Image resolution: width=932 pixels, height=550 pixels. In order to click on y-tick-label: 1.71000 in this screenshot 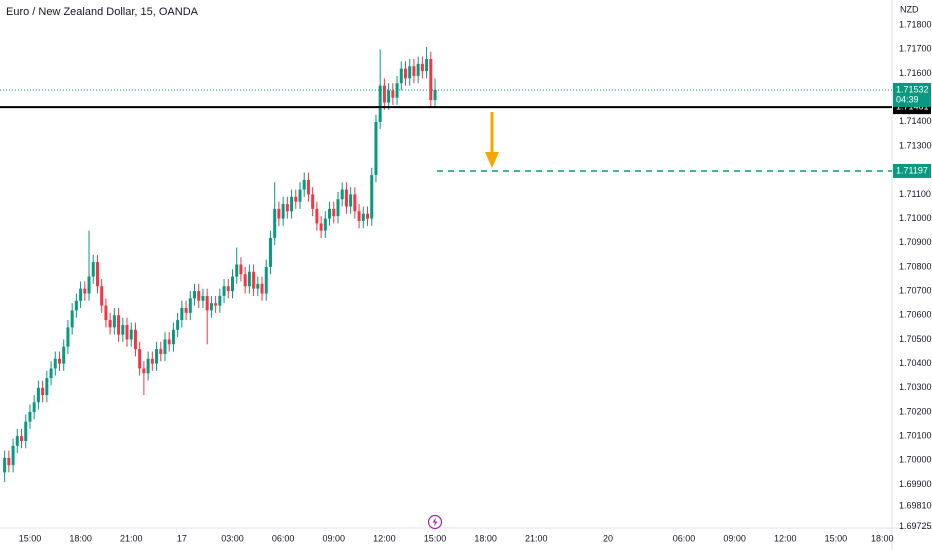, I will do `click(915, 218)`.